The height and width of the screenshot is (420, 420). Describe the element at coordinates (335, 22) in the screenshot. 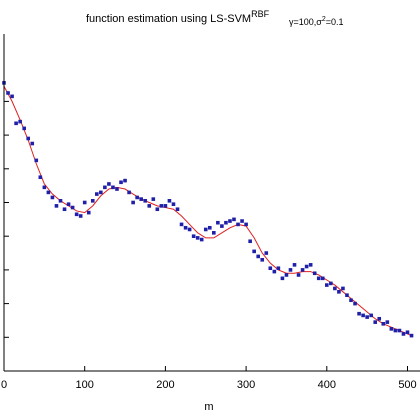

I see `chart-title-subscript-b: =0.1` at that location.